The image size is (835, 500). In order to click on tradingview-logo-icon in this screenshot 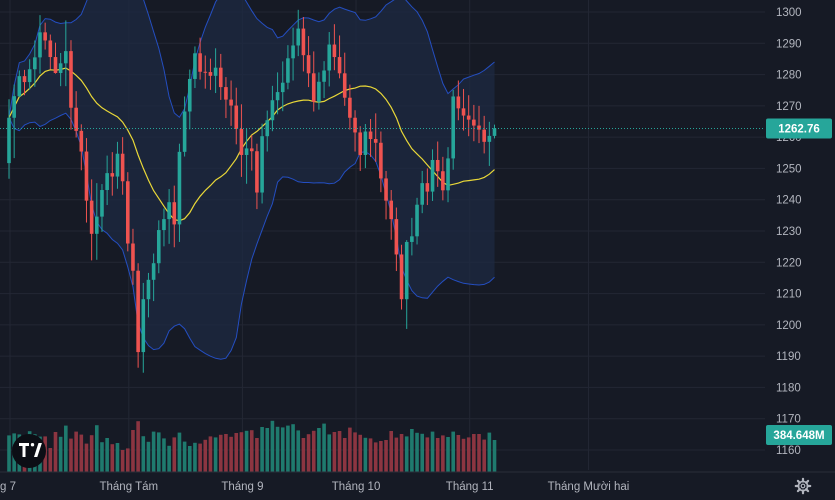, I will do `click(29, 451)`.